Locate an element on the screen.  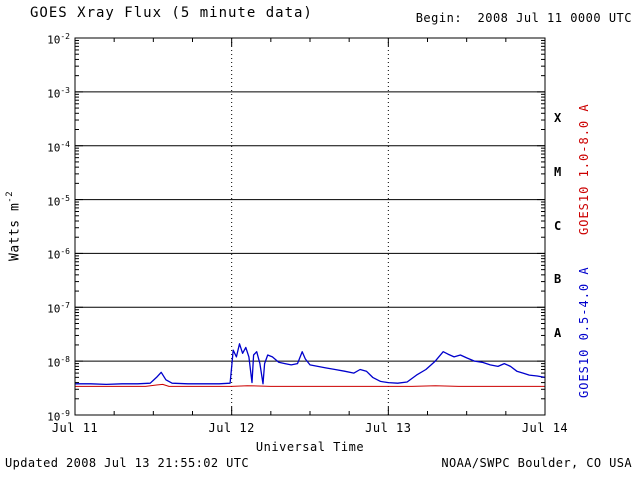
flare-class-label-C: C is located at coordinates (558, 225).